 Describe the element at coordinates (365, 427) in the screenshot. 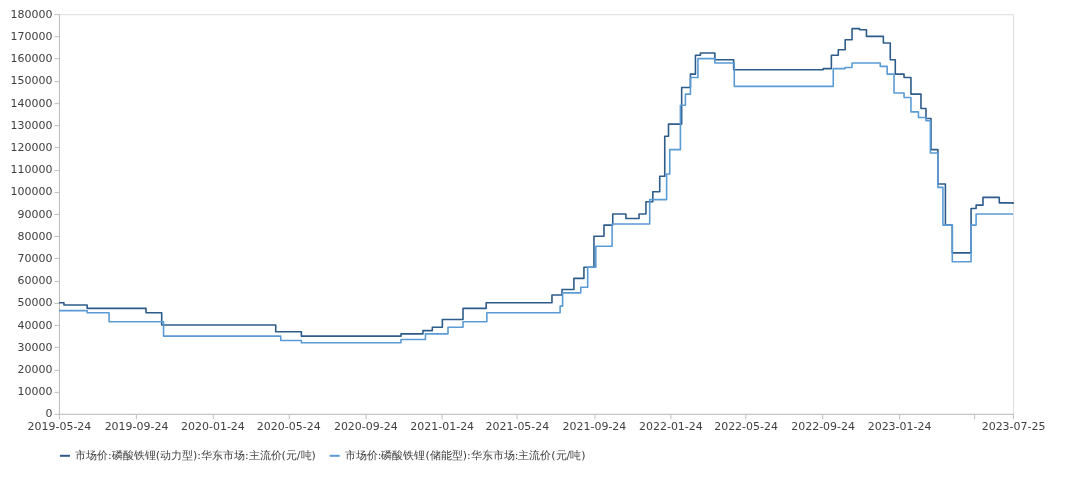

I see `x-tick-label: 2020-09-24` at that location.